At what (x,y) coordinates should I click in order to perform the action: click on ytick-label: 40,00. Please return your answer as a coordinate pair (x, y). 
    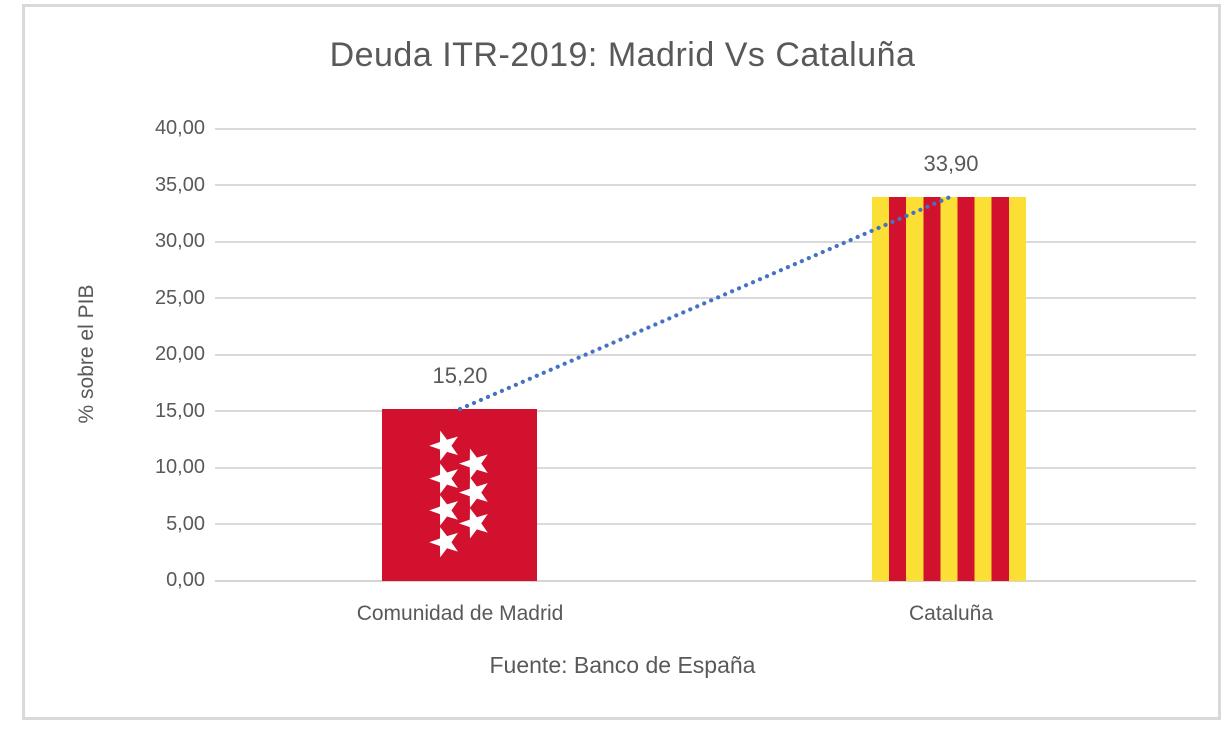
    Looking at the image, I should click on (179, 128).